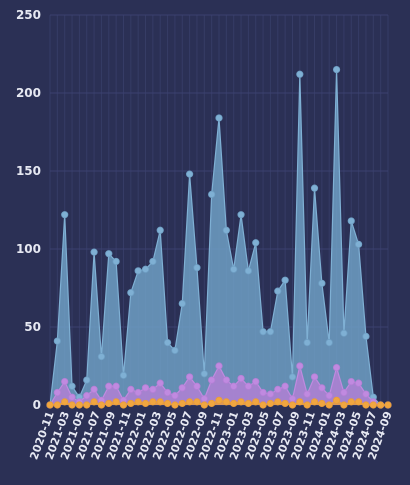  Describe the element at coordinates (32, 327) in the screenshot. I see `y-tick-label: 50` at that location.